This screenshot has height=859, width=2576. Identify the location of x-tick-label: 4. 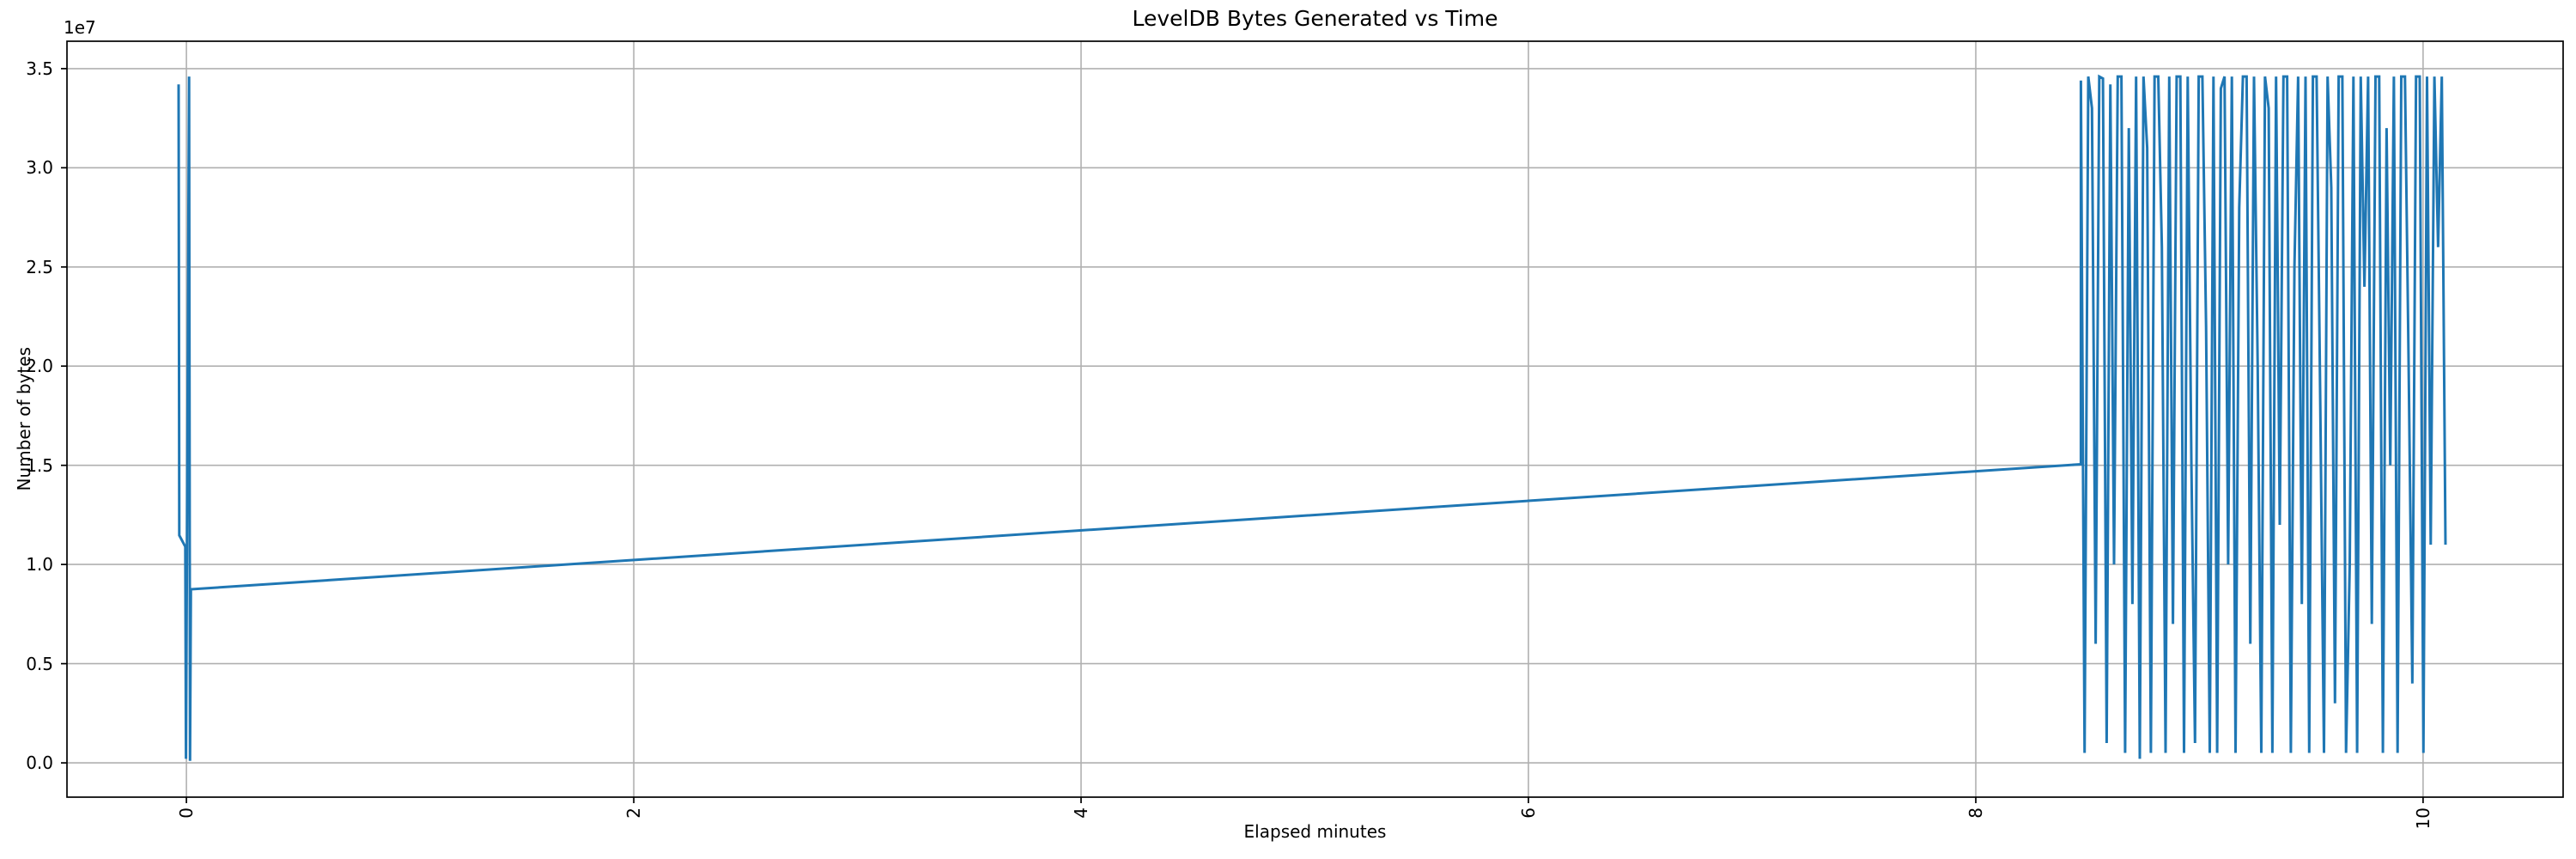
(1081, 813).